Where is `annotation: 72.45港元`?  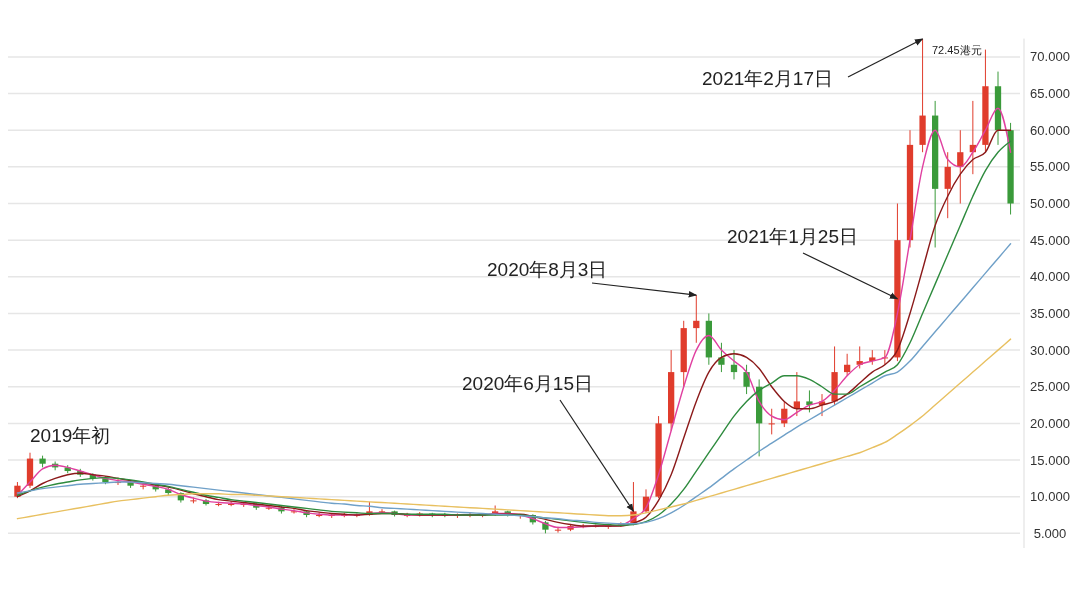 annotation: 72.45港元 is located at coordinates (957, 50).